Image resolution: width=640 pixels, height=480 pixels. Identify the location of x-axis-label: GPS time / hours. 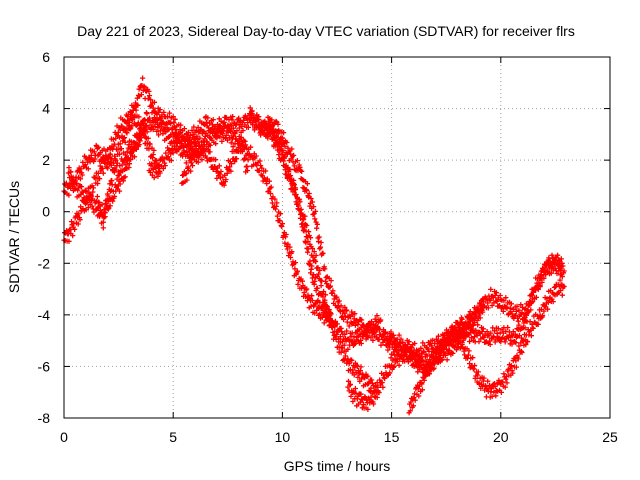
(337, 466).